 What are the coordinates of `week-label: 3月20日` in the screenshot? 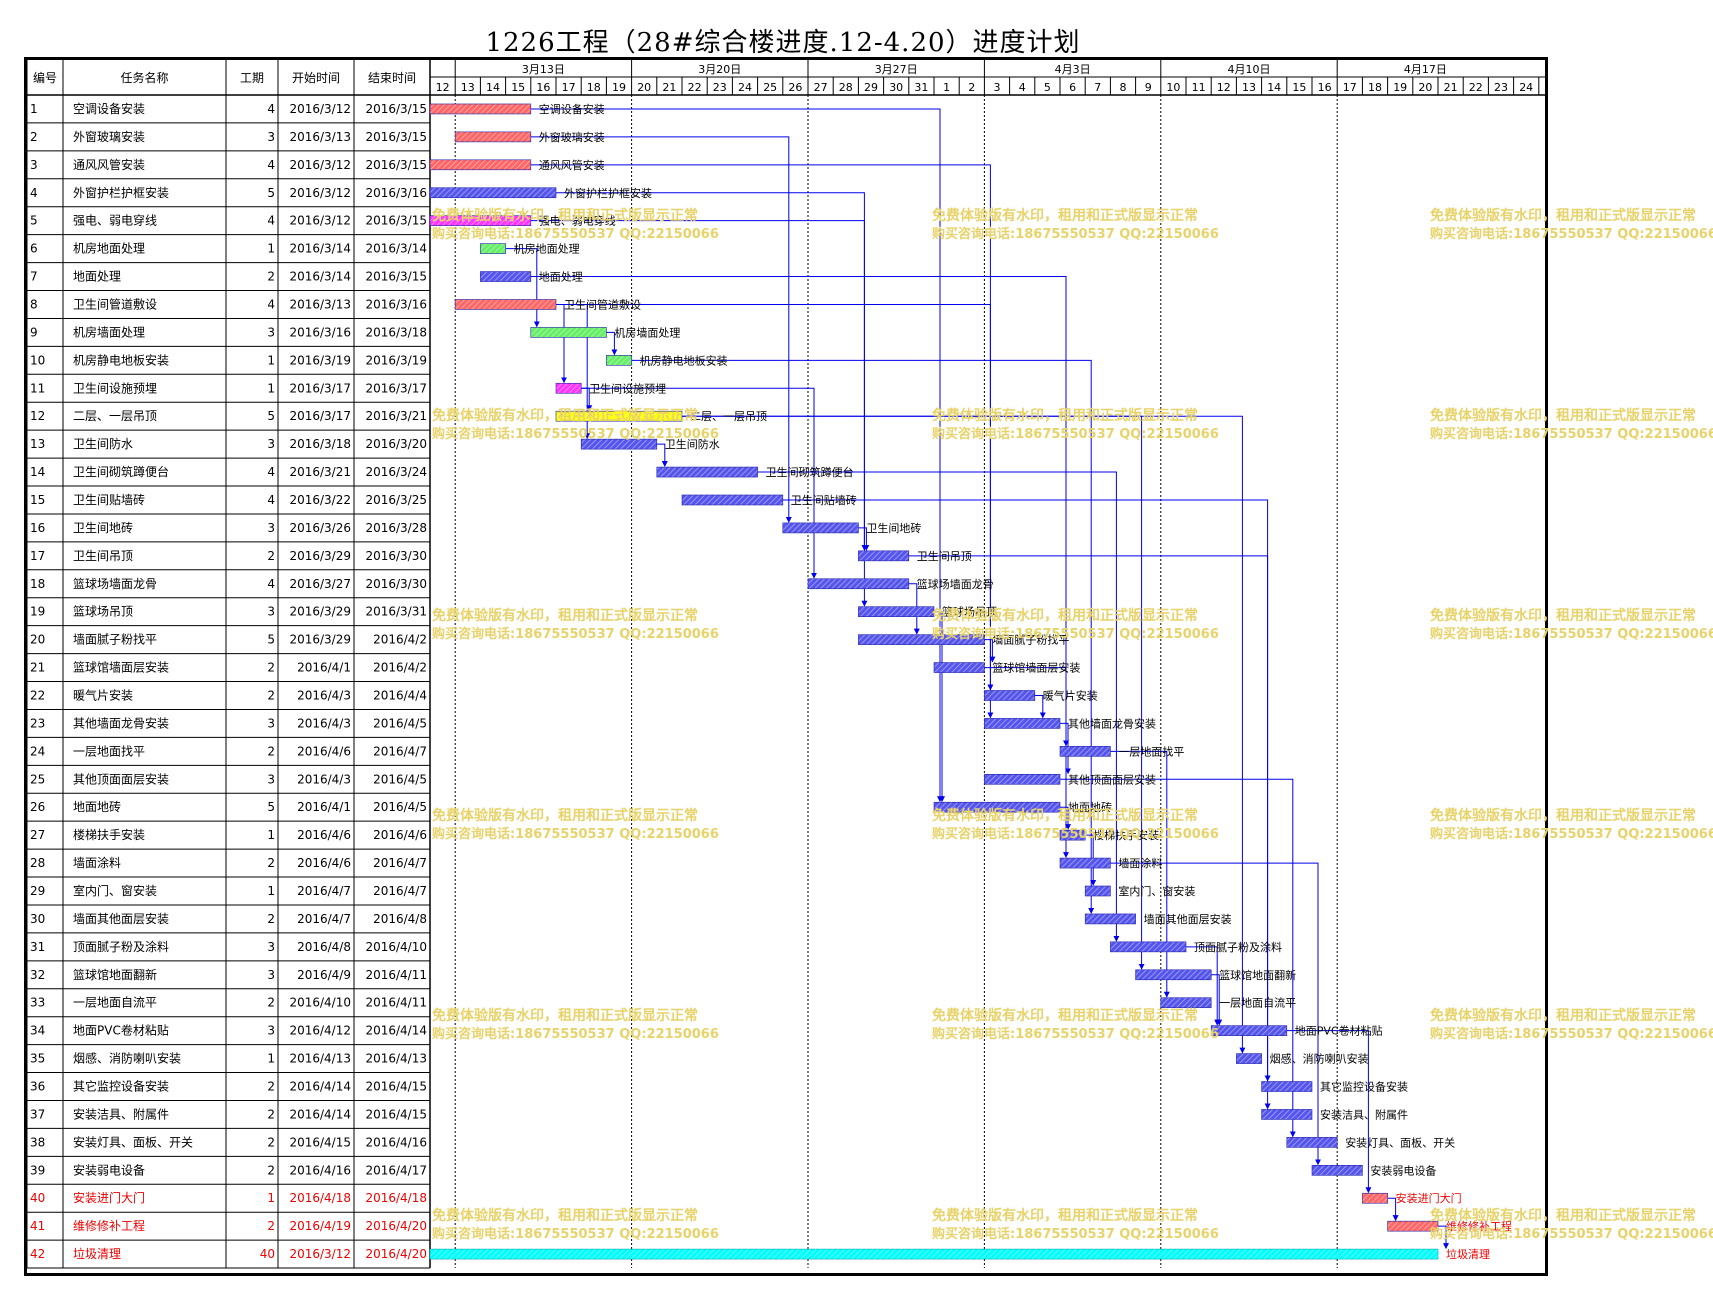 It's located at (719, 69).